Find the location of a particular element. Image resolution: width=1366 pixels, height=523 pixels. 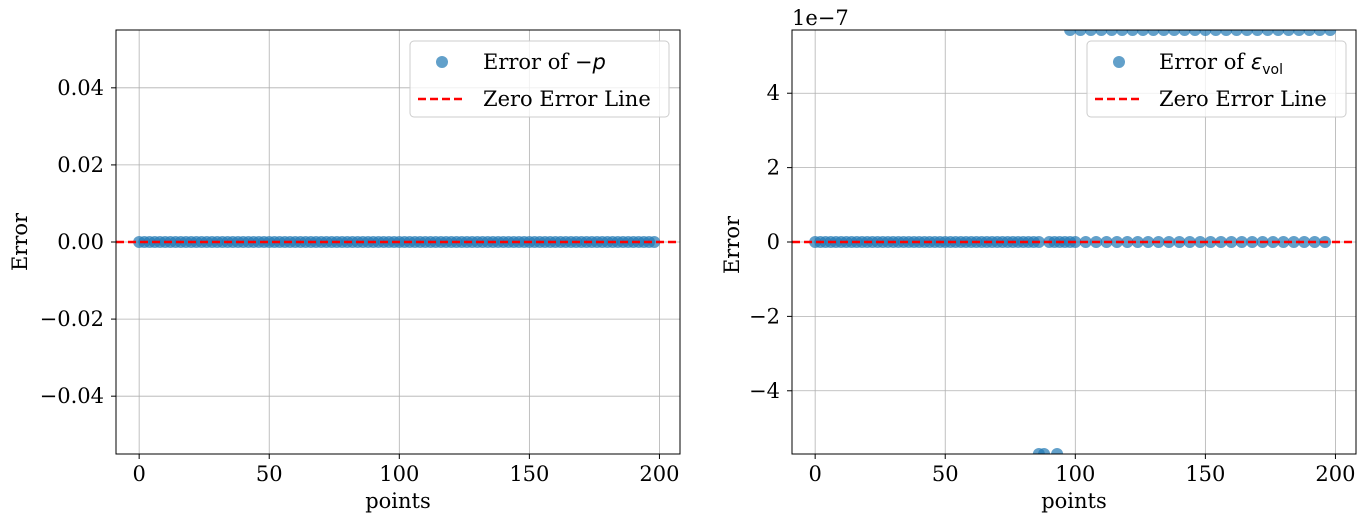

y-tick-label: −4 is located at coordinates (764, 391).